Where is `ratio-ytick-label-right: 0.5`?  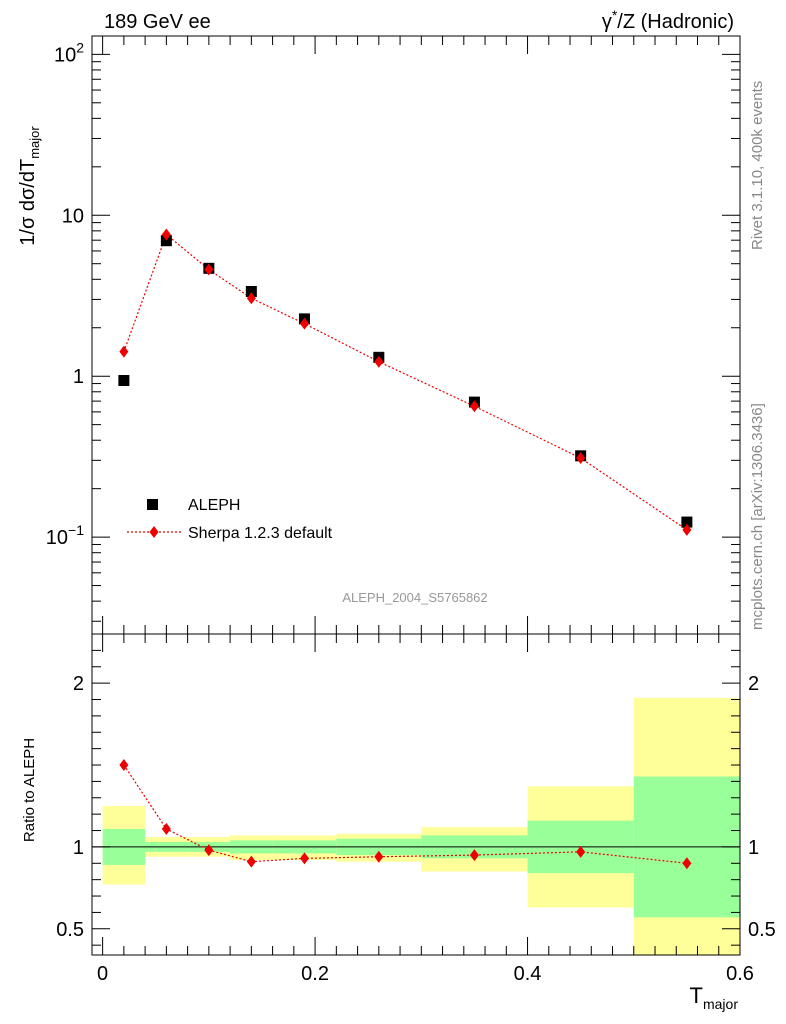
ratio-ytick-label-right: 0.5 is located at coordinates (762, 930).